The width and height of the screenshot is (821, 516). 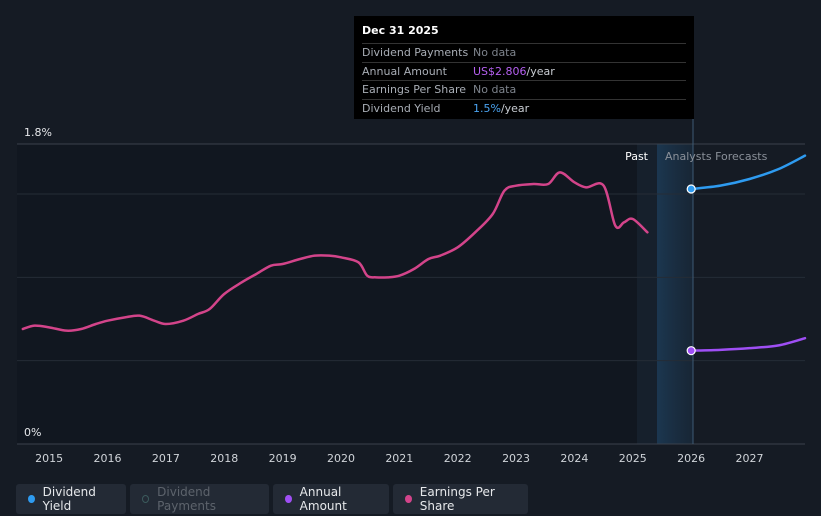 I want to click on tooltip-value: US$2.806, so click(x=500, y=71).